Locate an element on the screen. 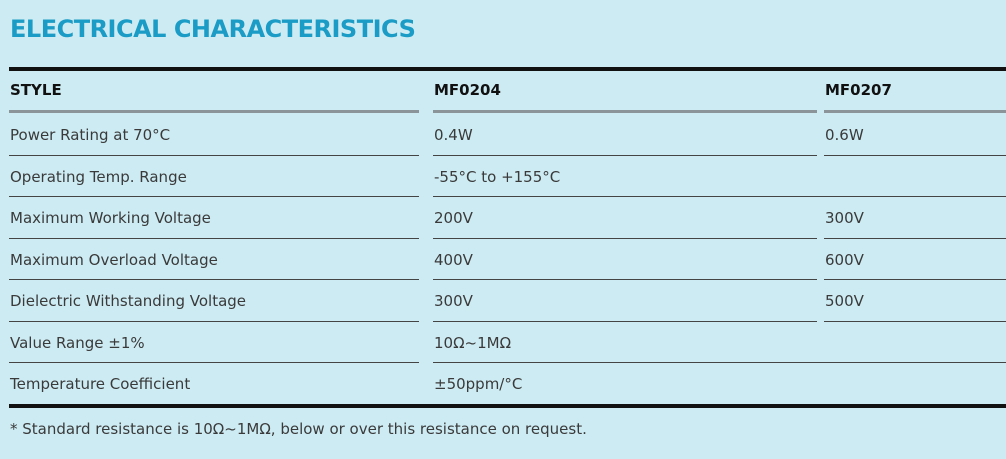 The height and width of the screenshot is (459, 1006). row-label: Value Range ±1% is located at coordinates (77, 342).